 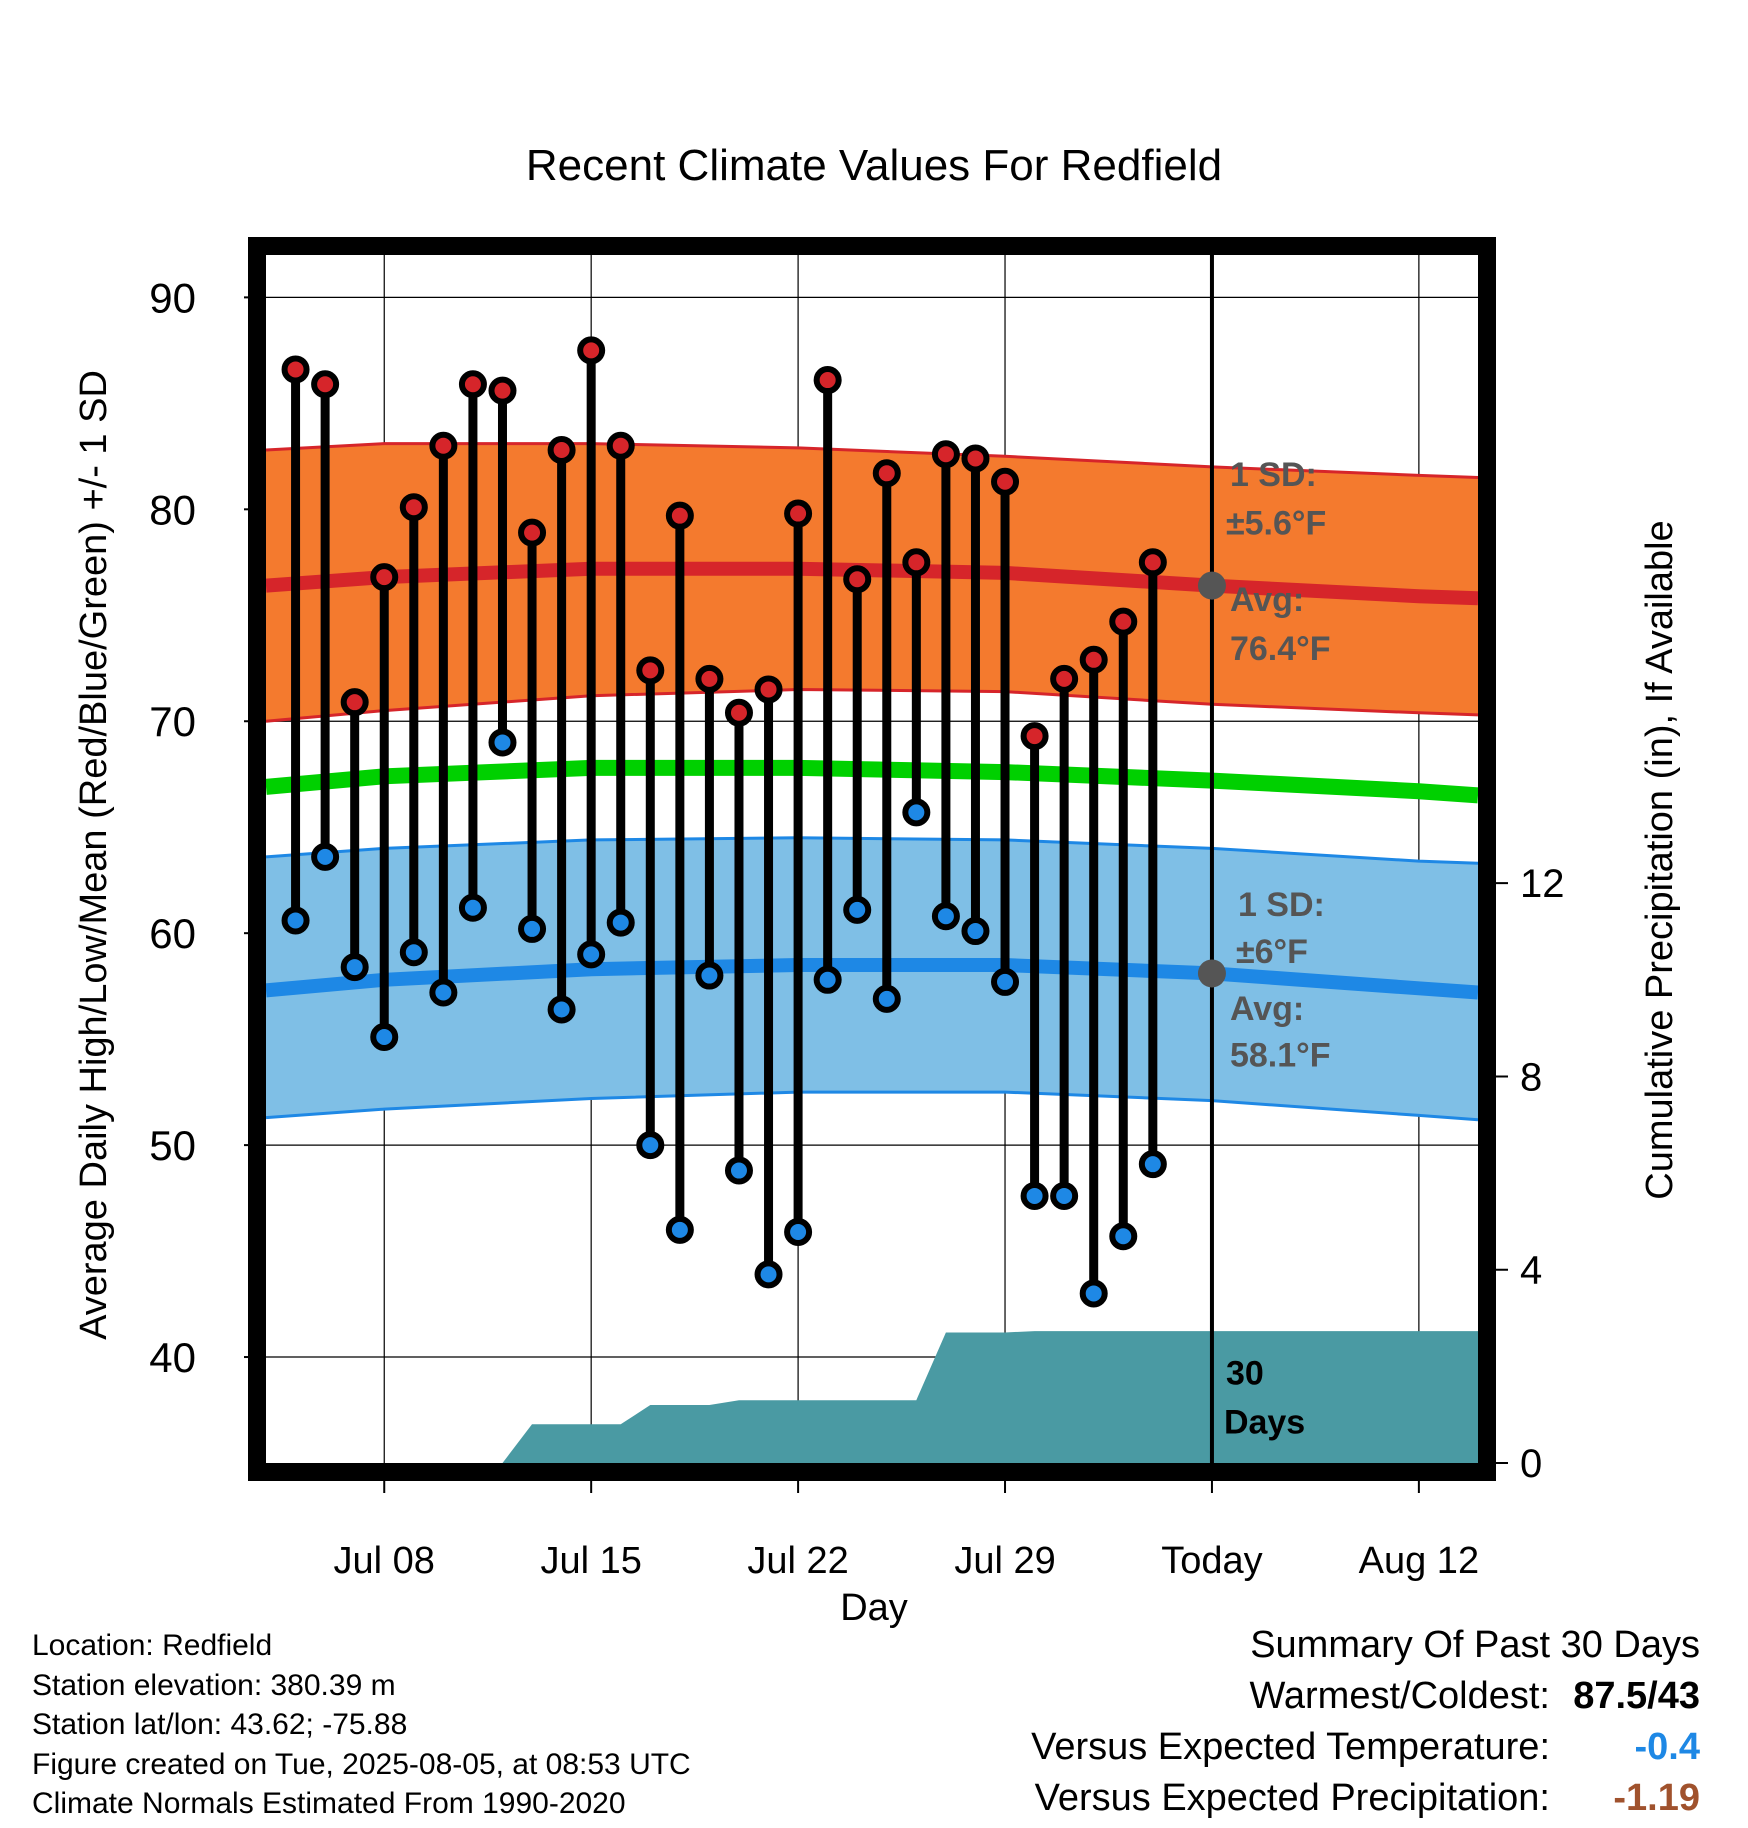 What do you see at coordinates (1280, 1056) in the screenshot?
I see `low-avg-value: 58.1°F` at bounding box center [1280, 1056].